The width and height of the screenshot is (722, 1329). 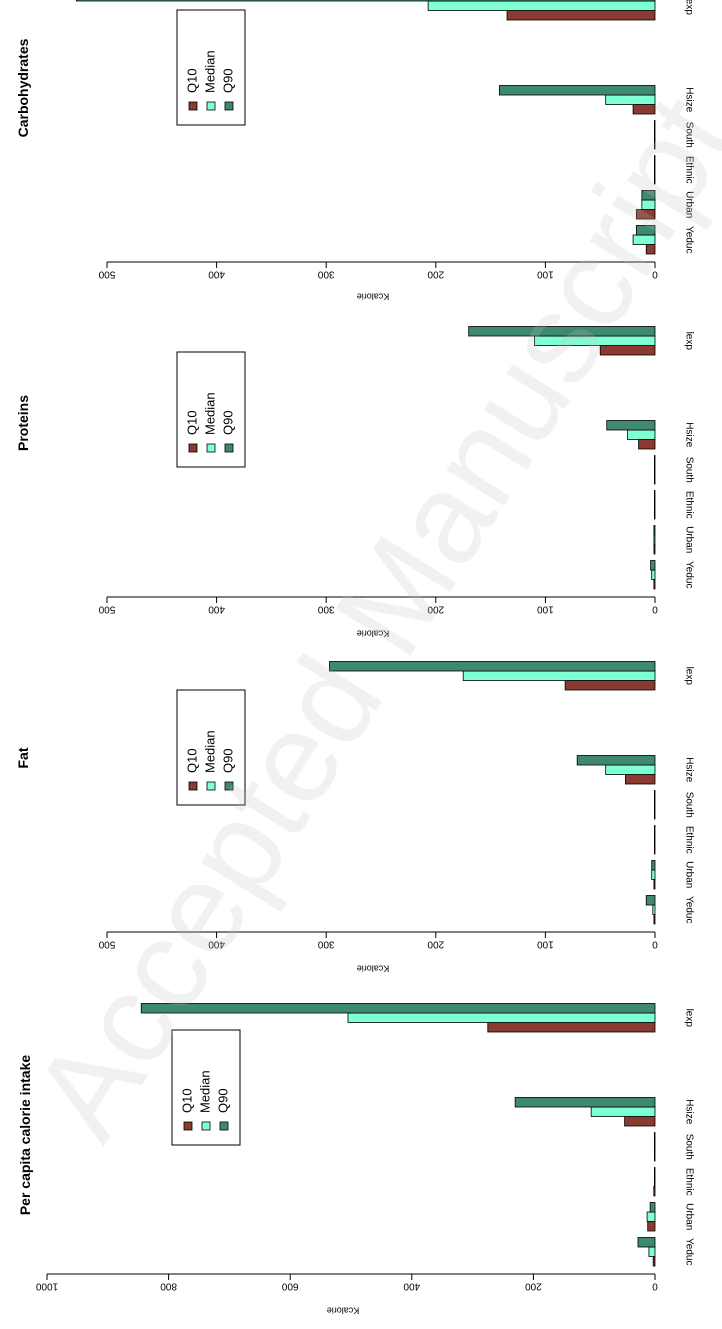 I want to click on bar-lexp-q10, so click(x=581, y=15).